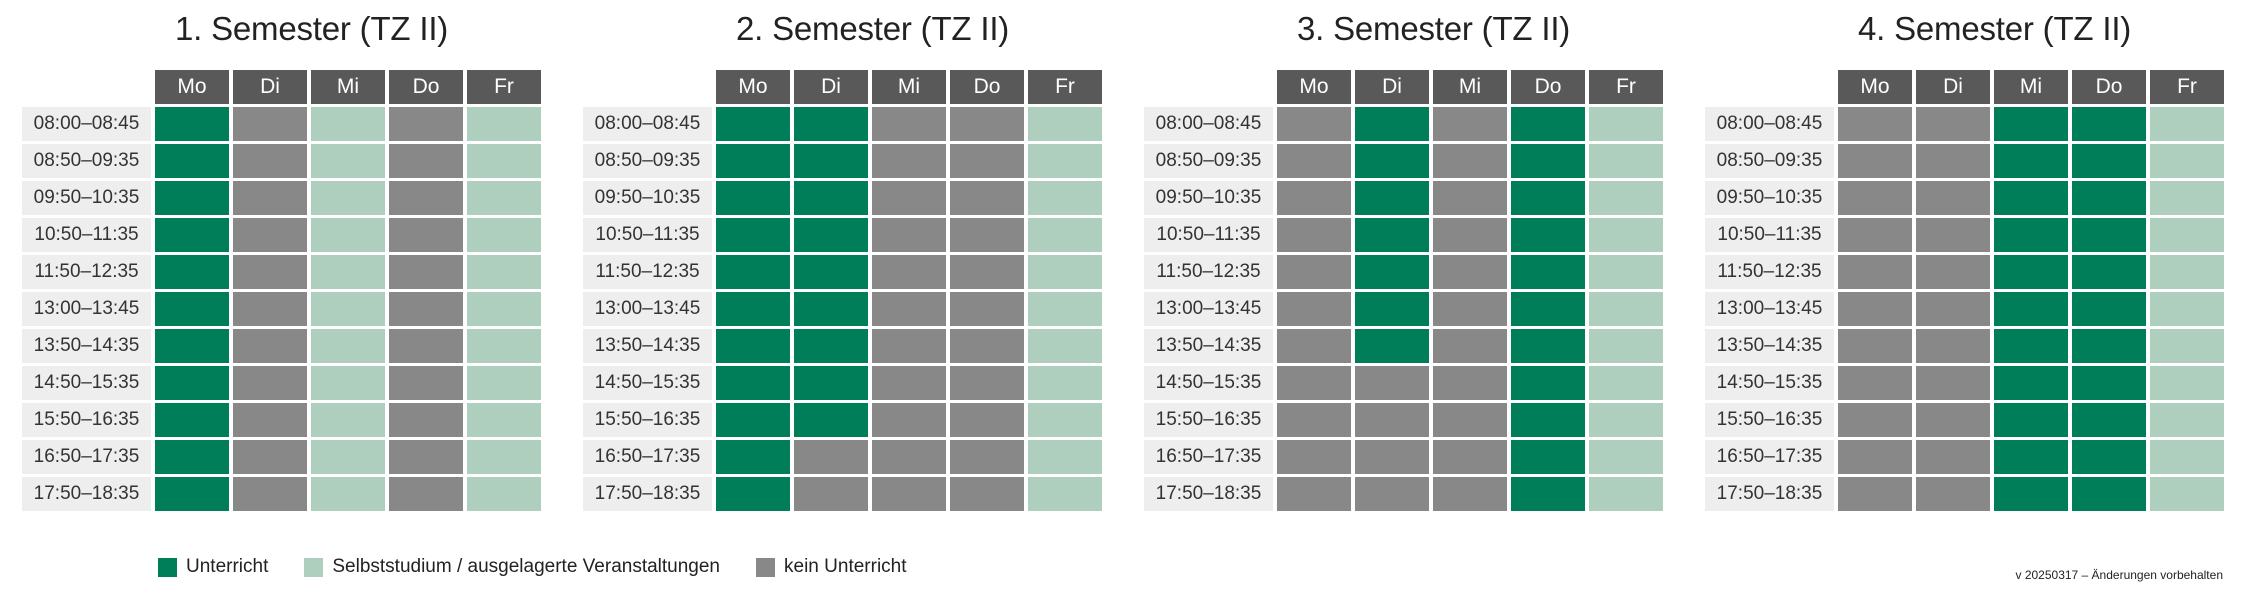 This screenshot has height=597, width=2247. I want to click on time-slot-label: 16:50–17:35, so click(86, 457).